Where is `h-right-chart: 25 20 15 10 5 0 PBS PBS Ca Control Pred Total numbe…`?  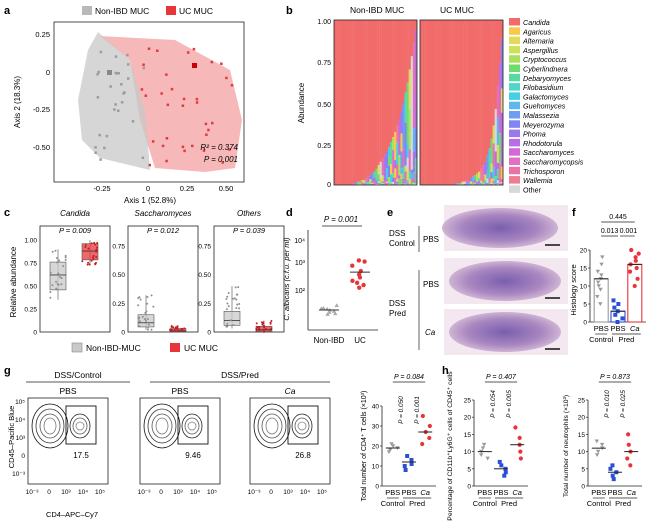 h-right-chart: 25 20 15 10 5 0 PBS PBS Ca Control Pred Total numbe… is located at coordinates (602, 441).